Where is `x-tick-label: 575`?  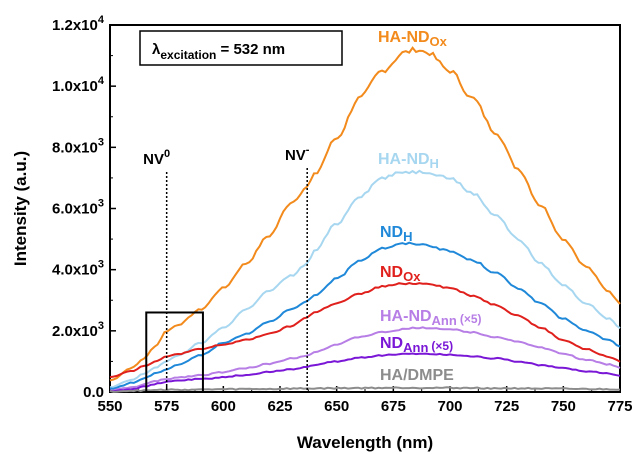
x-tick-label: 575 is located at coordinates (166, 406).